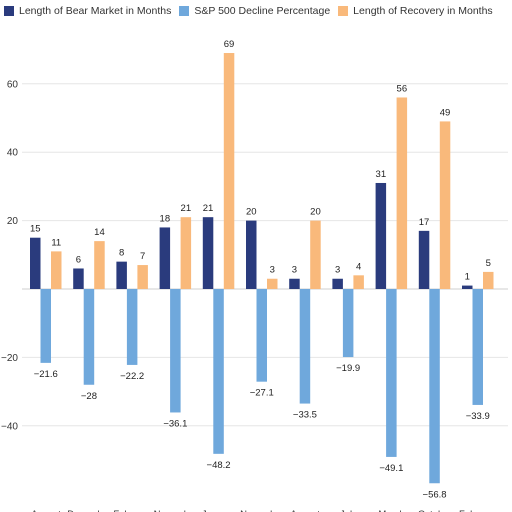  I want to click on legend-swatch-decline, so click(184, 11).